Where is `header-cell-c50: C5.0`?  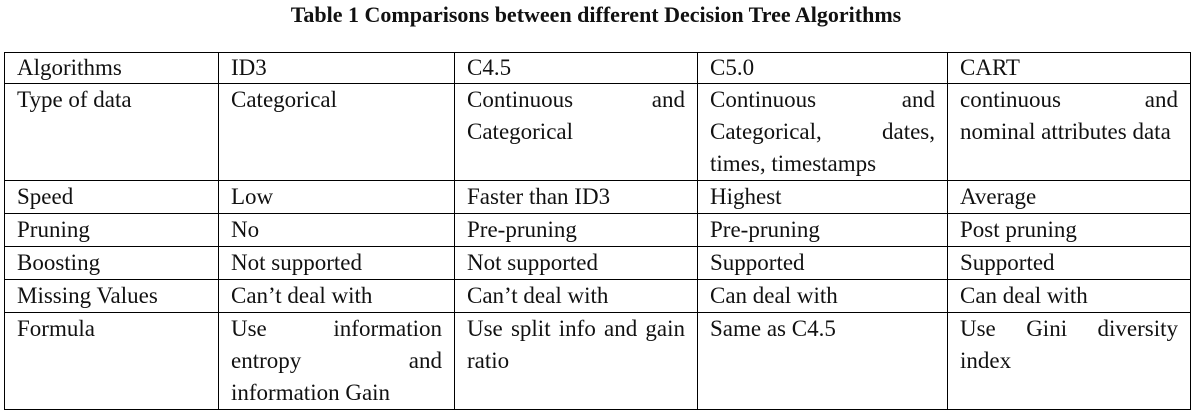
header-cell-c50: C5.0 is located at coordinates (822, 68).